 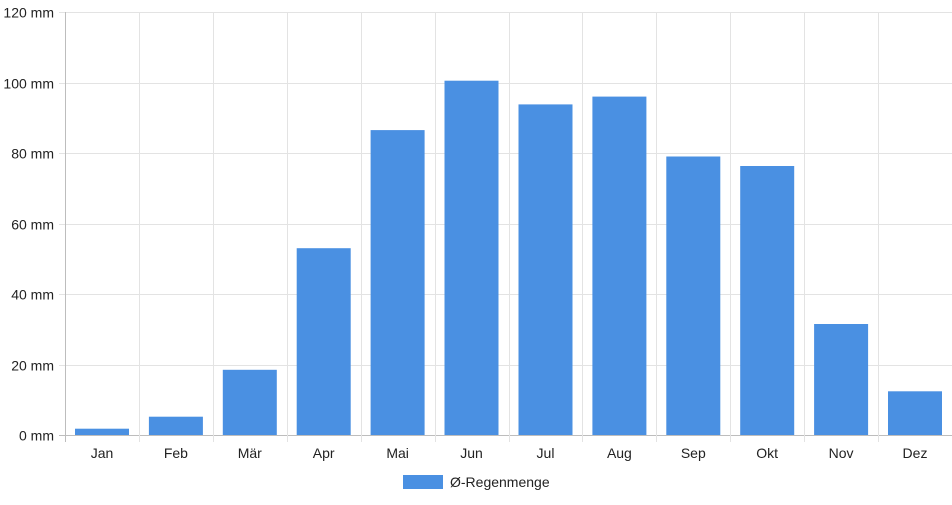 I want to click on x-tick-label: Nov, so click(x=841, y=453).